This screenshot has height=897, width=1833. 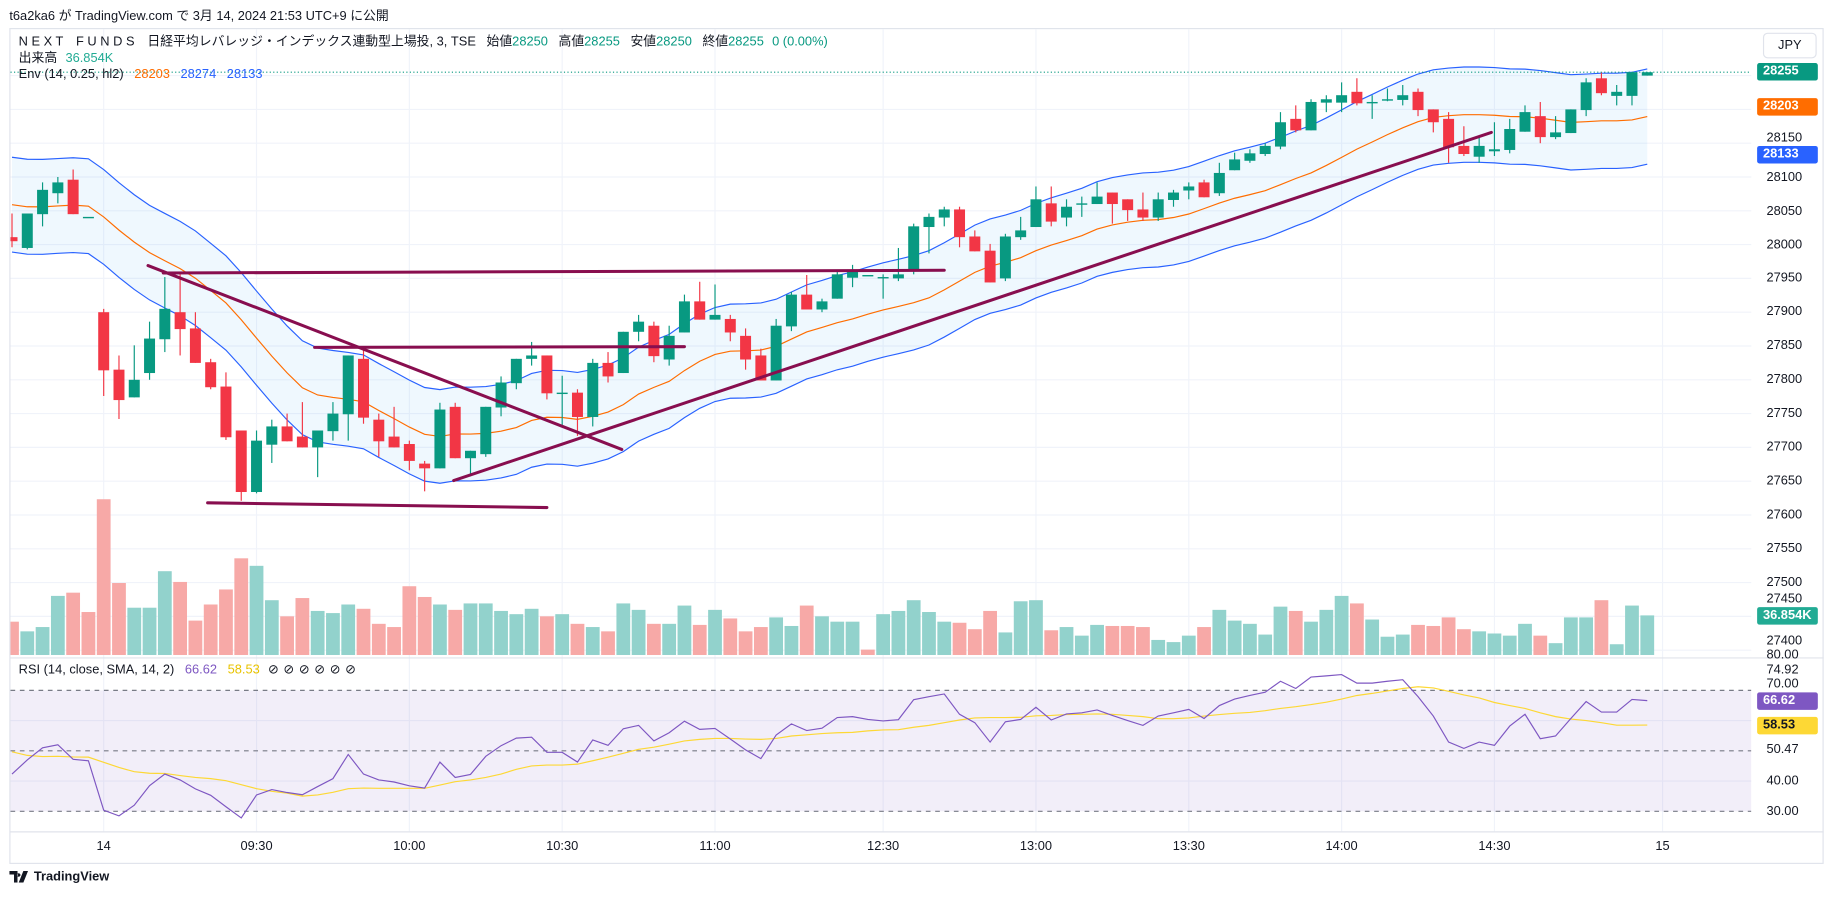 What do you see at coordinates (38, 58) in the screenshot?
I see `volume-label: 出来高` at bounding box center [38, 58].